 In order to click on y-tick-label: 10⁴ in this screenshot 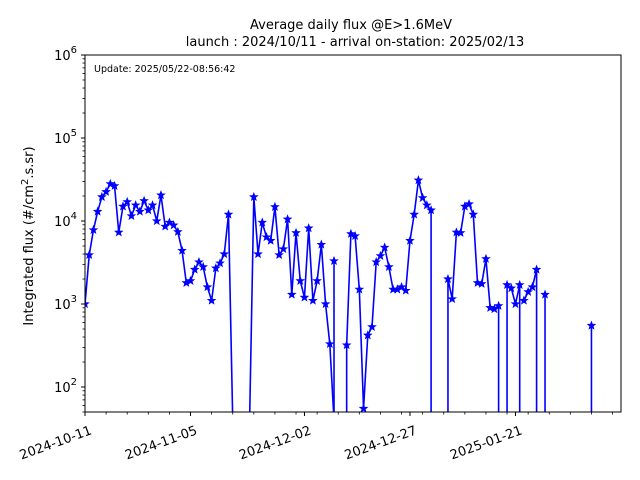, I will do `click(65, 220)`.